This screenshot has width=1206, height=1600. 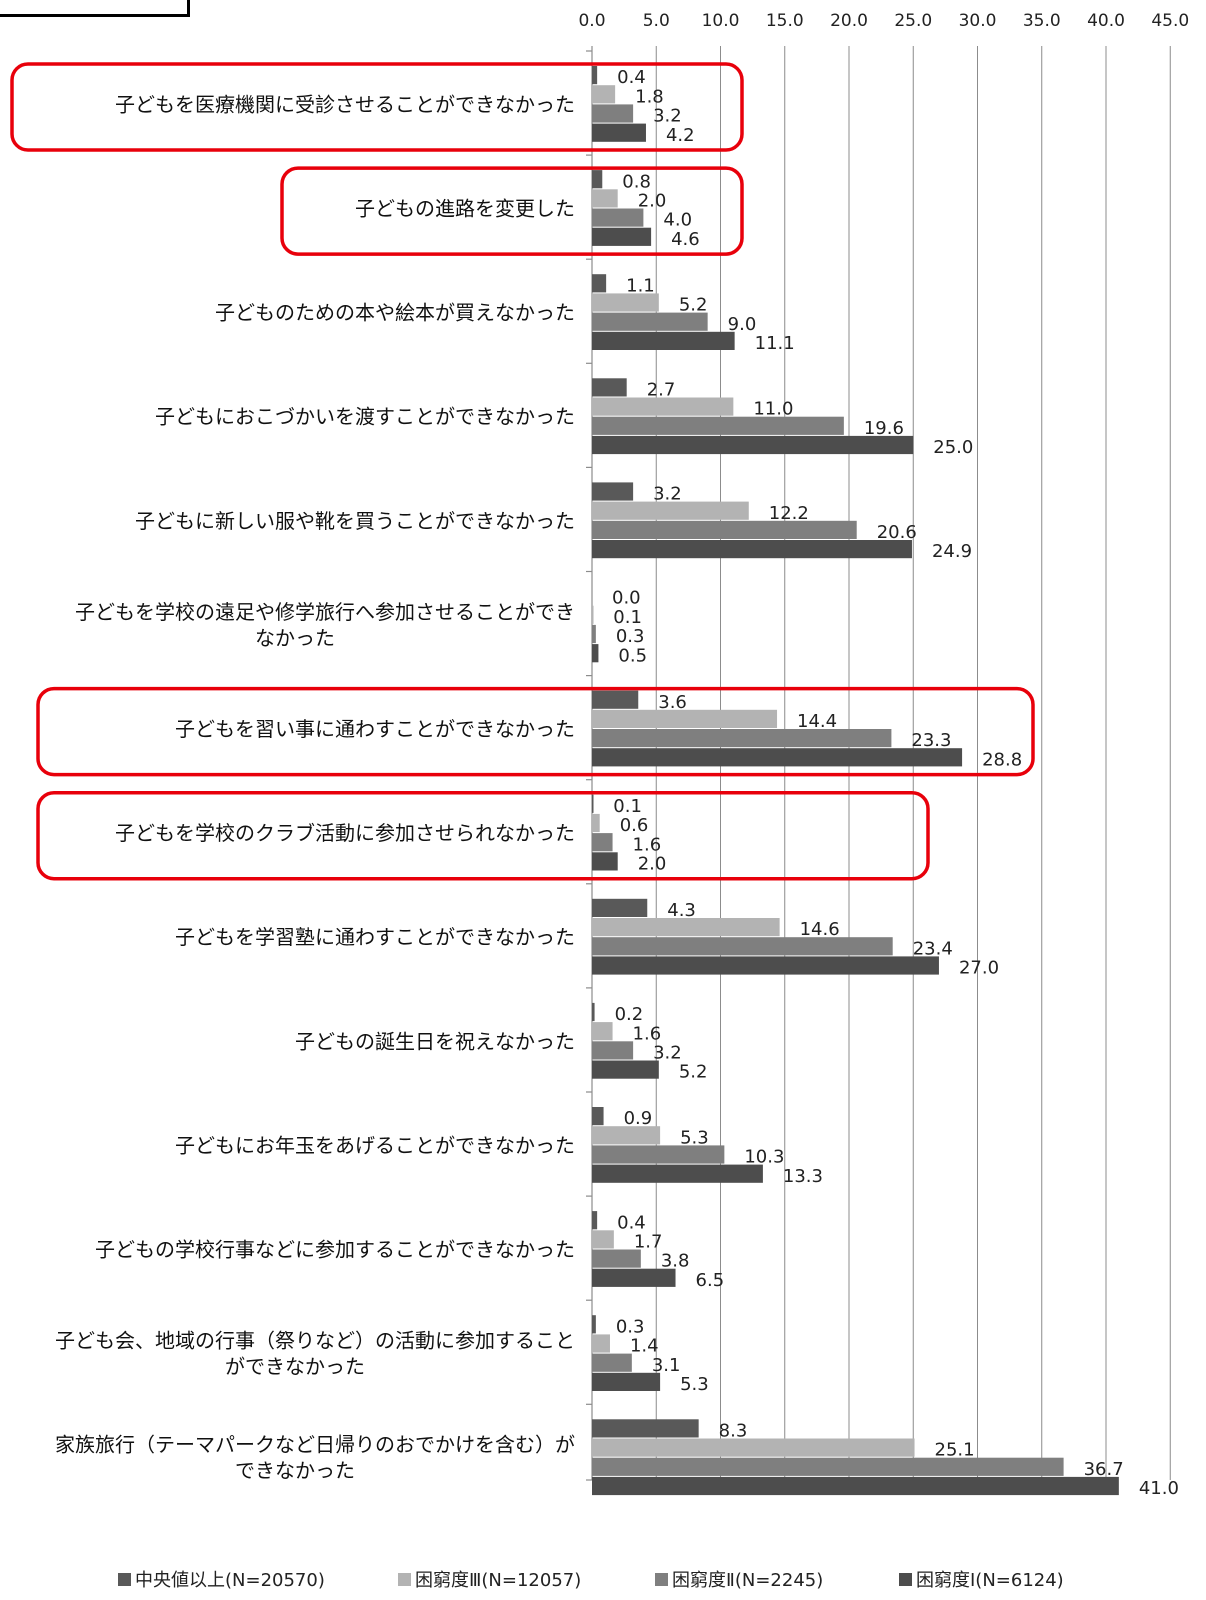 What do you see at coordinates (648, 1242) in the screenshot?
I see `bar-value-label: 1.7` at bounding box center [648, 1242].